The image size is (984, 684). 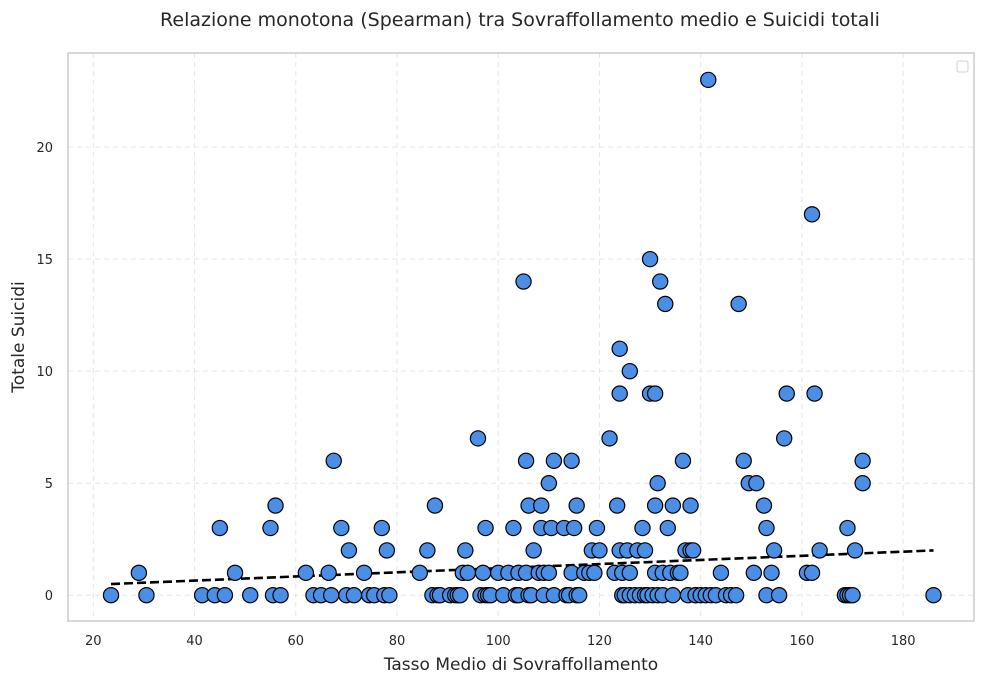 What do you see at coordinates (498, 641) in the screenshot?
I see `x-tick-label: 100` at bounding box center [498, 641].